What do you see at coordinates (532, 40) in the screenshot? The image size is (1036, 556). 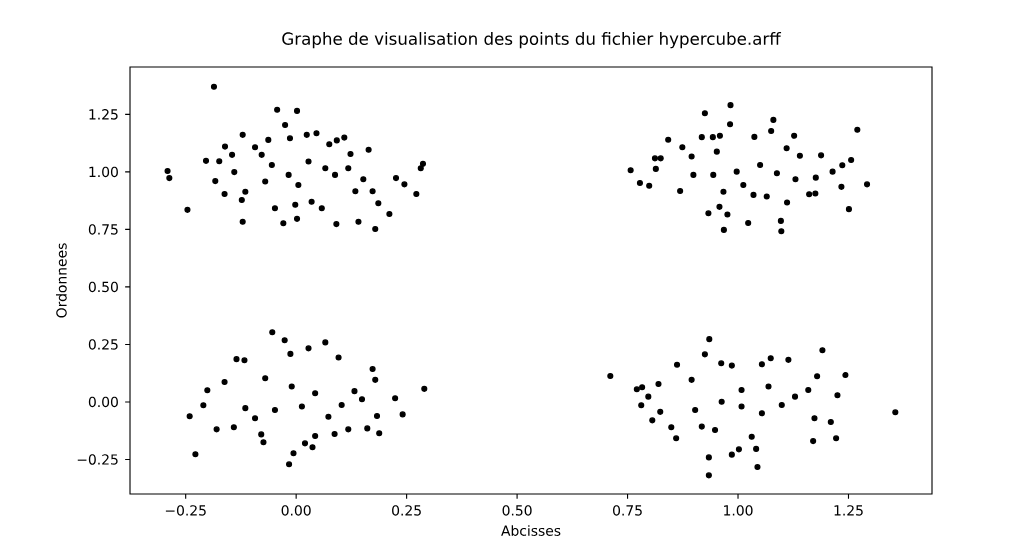 I see `chart-title: Graphe de visualisation des points du fichier hypercube.arff` at bounding box center [532, 40].